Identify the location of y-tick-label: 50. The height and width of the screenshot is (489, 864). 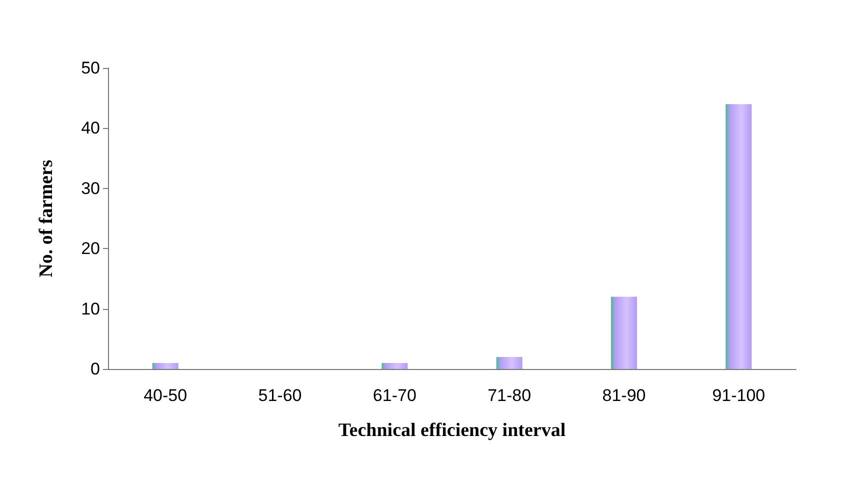
(90, 68).